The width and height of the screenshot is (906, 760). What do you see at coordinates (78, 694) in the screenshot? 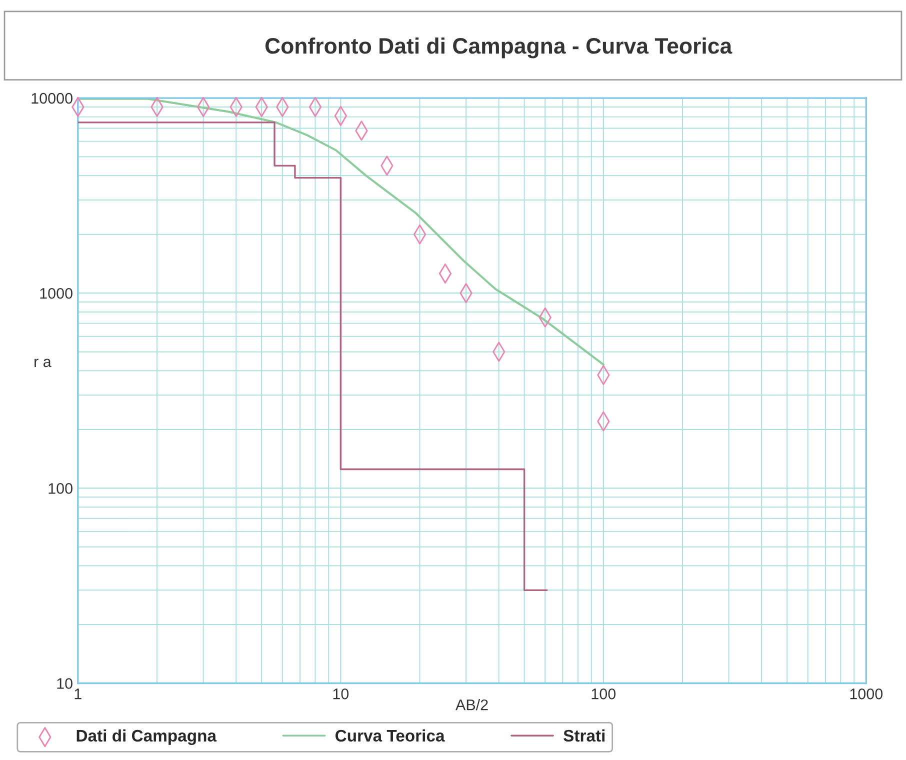
I see `x-tick-label: 1` at bounding box center [78, 694].